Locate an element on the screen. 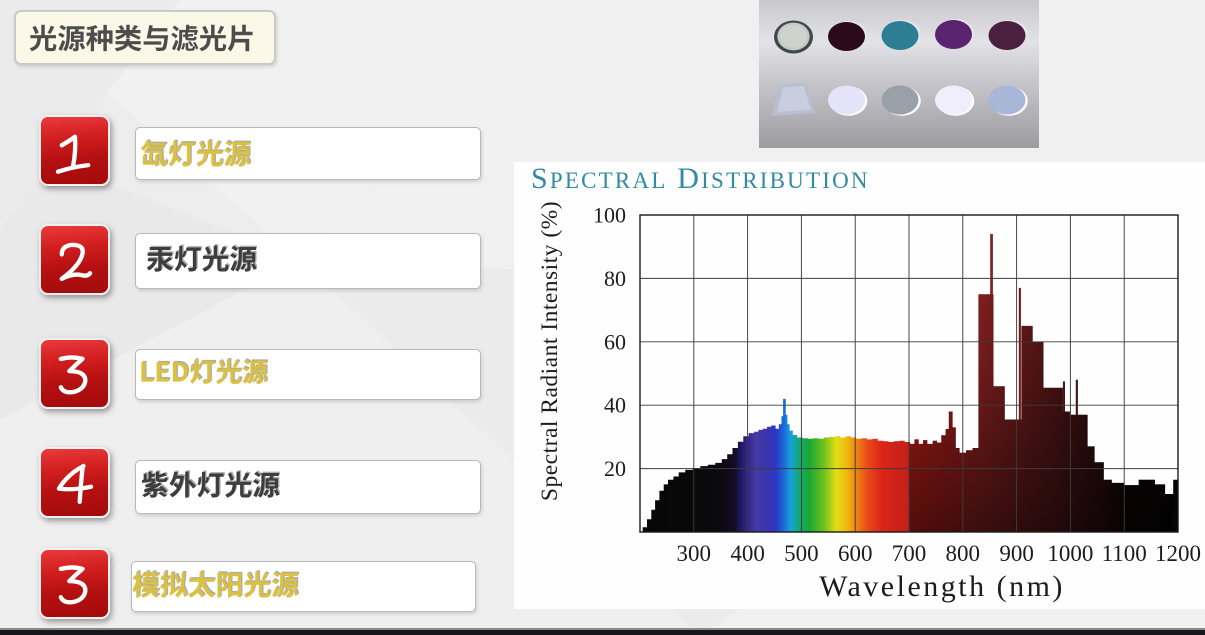 Image resolution: width=1205 pixels, height=635 pixels. svg-text: Wavelength (nm) is located at coordinates (942, 586).